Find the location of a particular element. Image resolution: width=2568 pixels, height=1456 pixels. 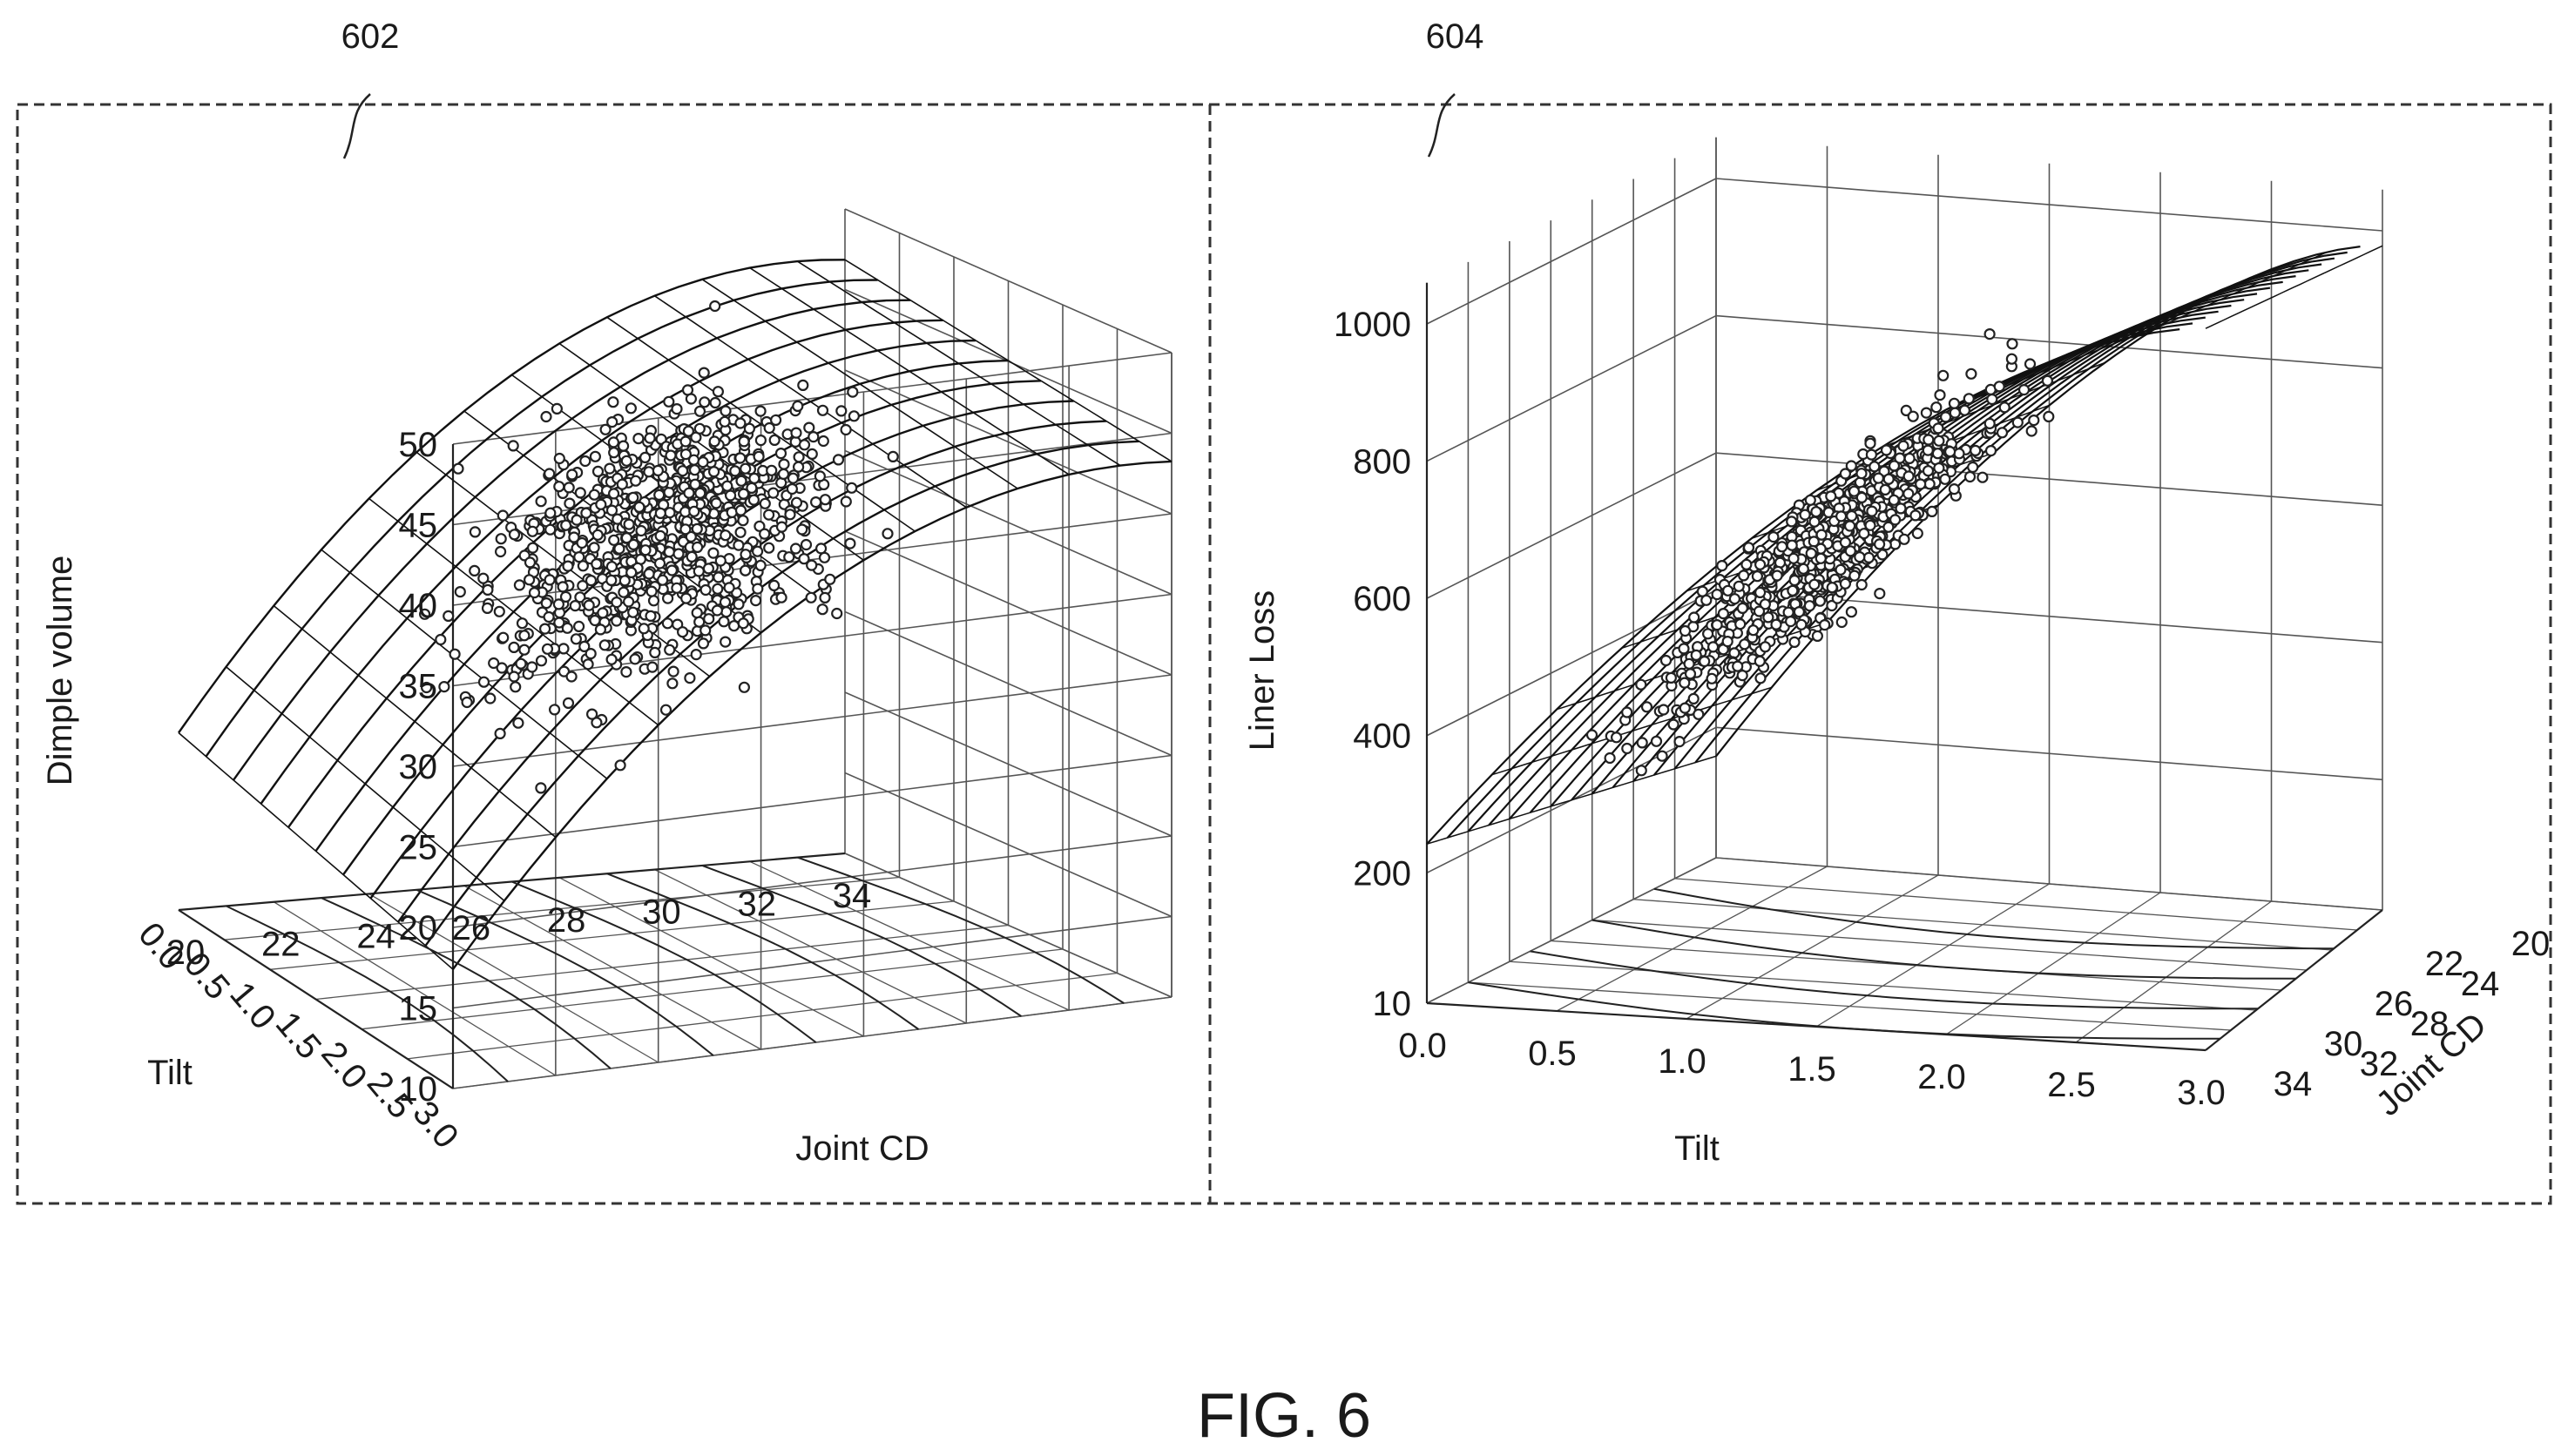

z-tick-label: 50 is located at coordinates (419, 445).